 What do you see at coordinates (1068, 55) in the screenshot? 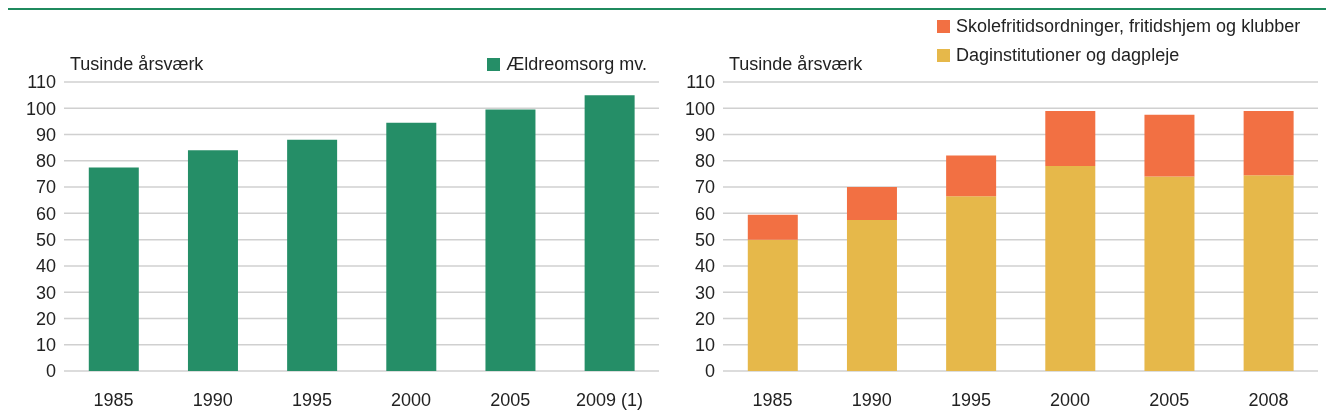
I see `legend-label: Daginstitutioner og dagpleje` at bounding box center [1068, 55].